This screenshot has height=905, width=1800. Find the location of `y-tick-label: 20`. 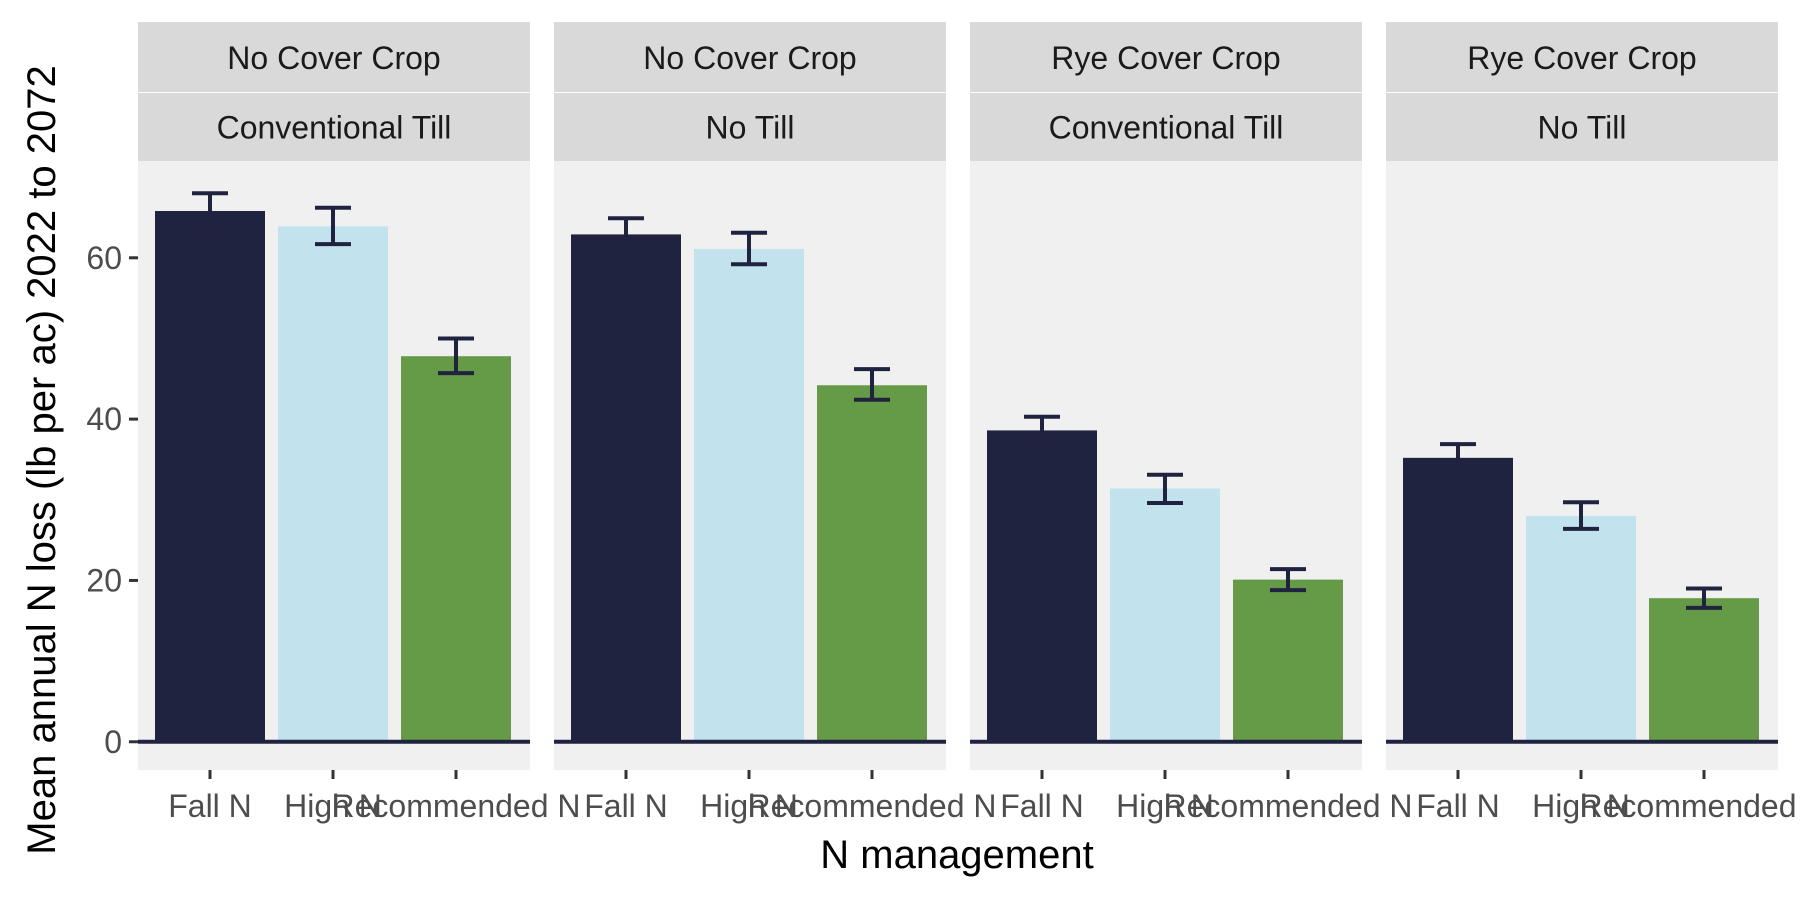

y-tick-label: 20 is located at coordinates (104, 580).